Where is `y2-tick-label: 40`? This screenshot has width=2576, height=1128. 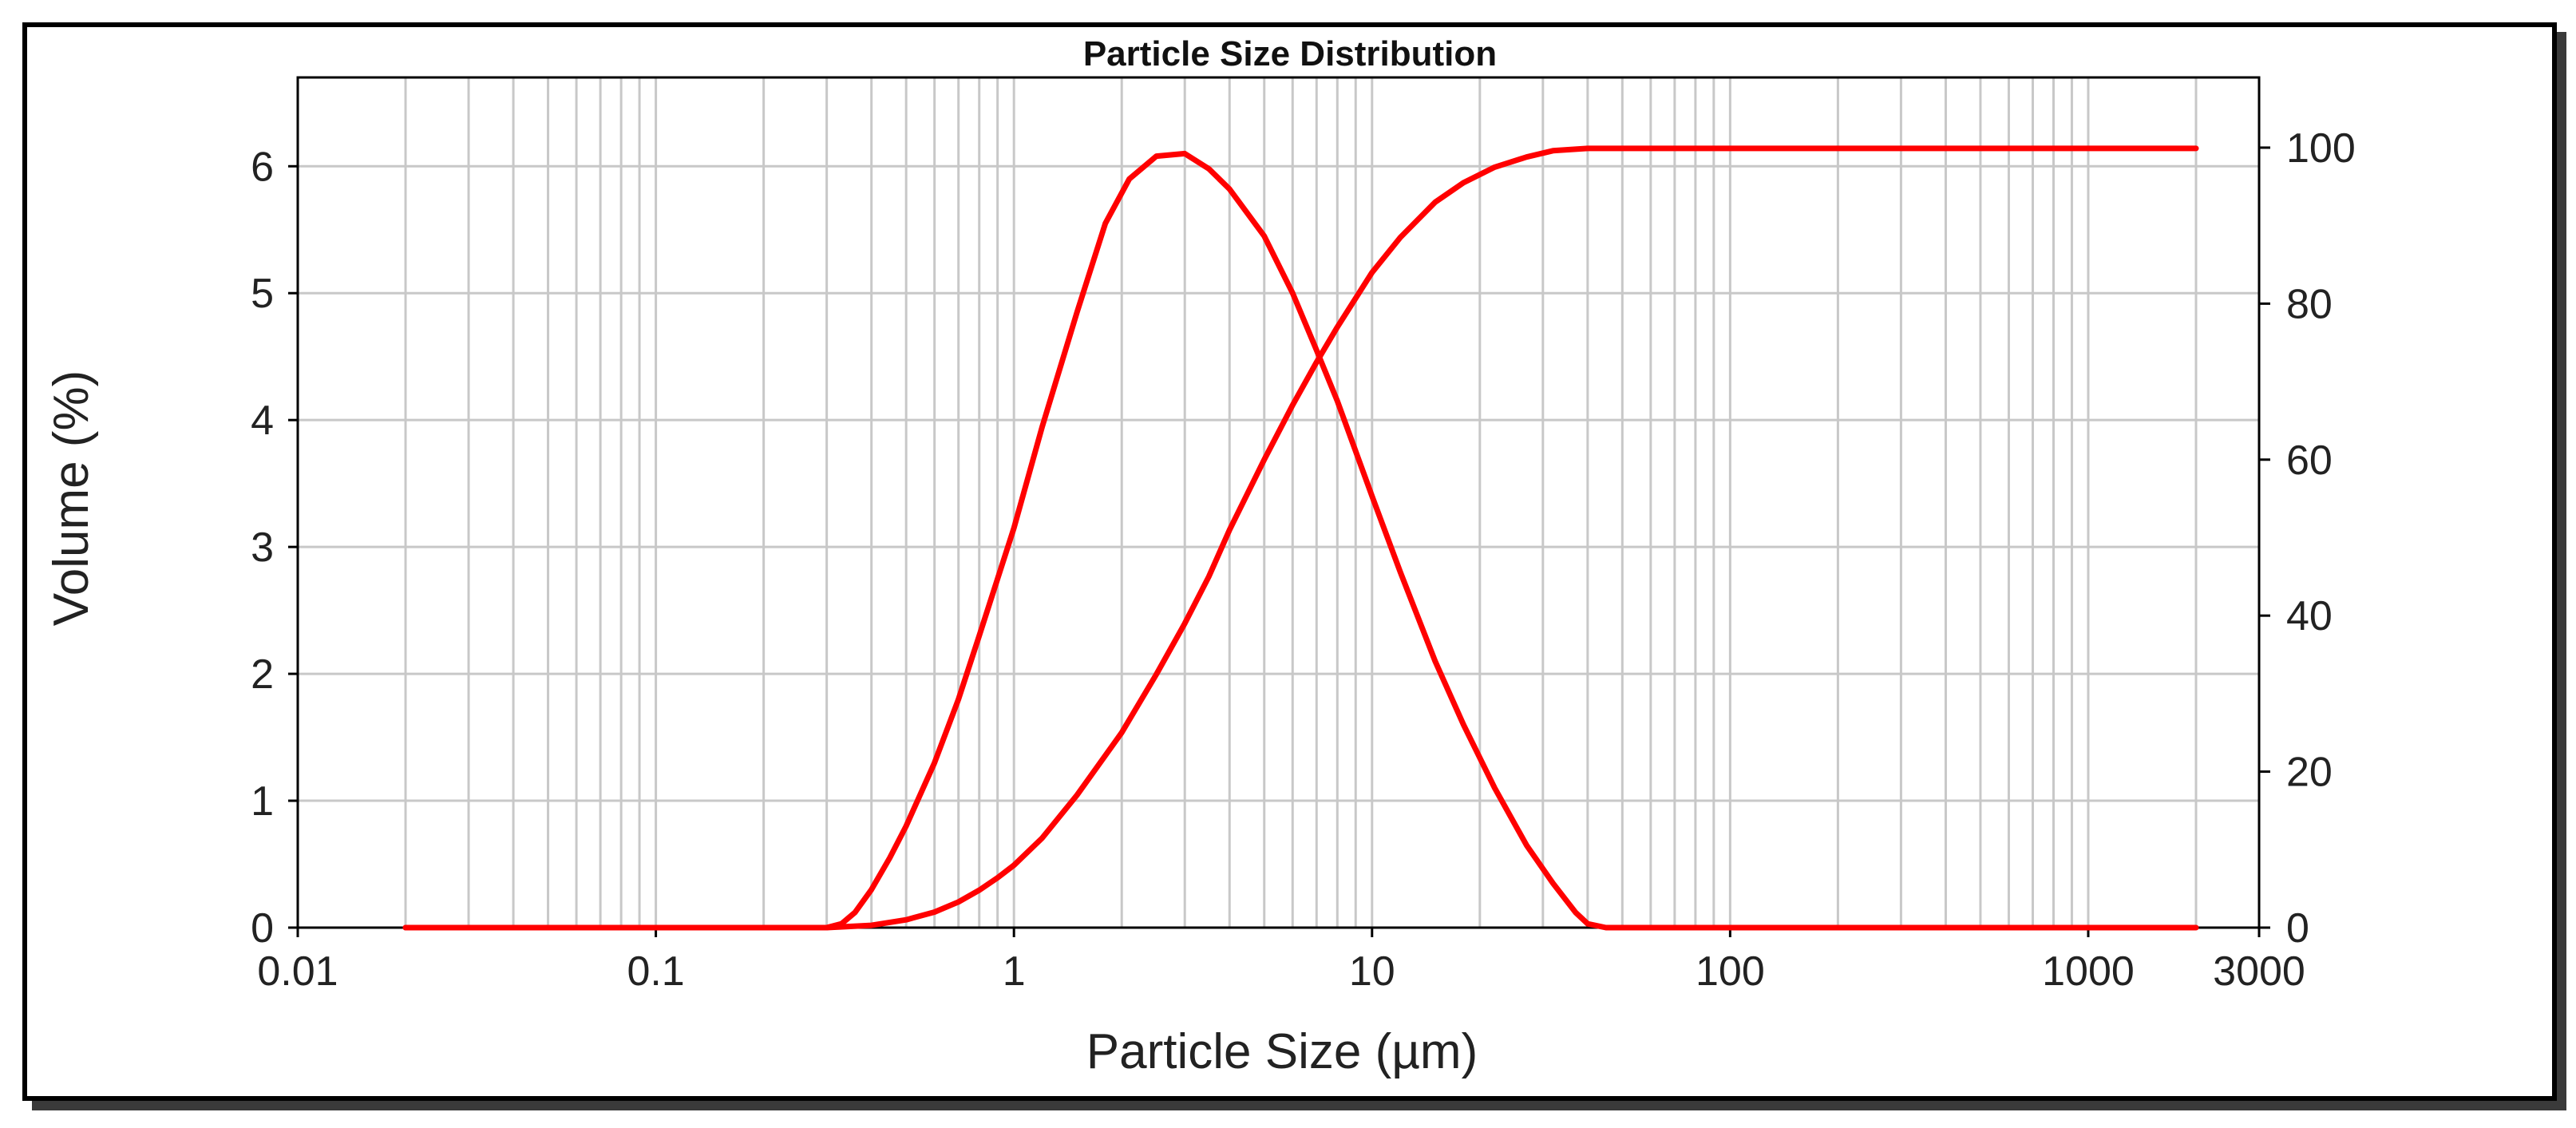
y2-tick-label: 40 is located at coordinates (2310, 616).